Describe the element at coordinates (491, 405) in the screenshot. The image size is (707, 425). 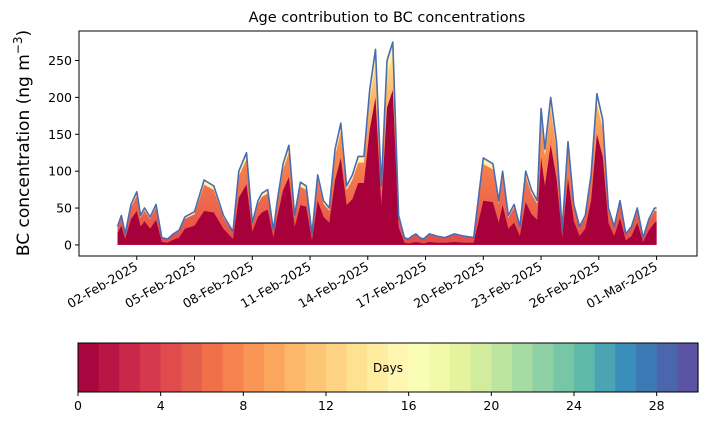
I see `colorbar-tick-label: 20` at that location.